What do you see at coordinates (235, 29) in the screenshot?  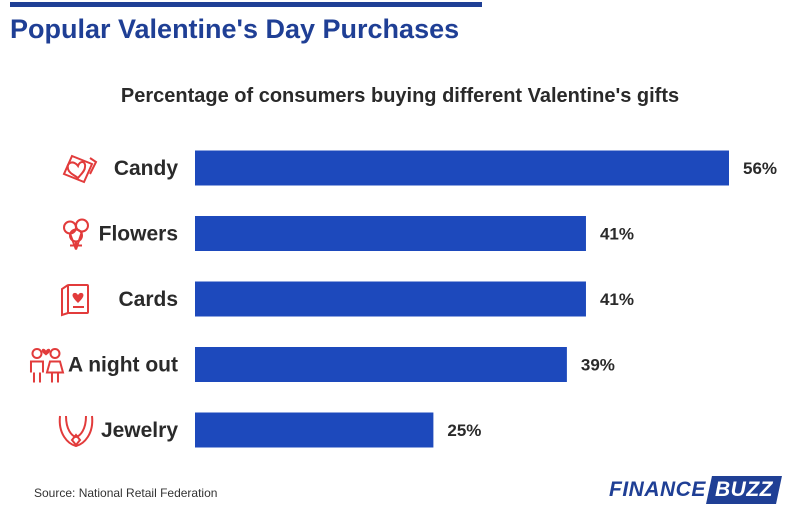 I see `page-title: Popular Valentine's Day Purchases` at bounding box center [235, 29].